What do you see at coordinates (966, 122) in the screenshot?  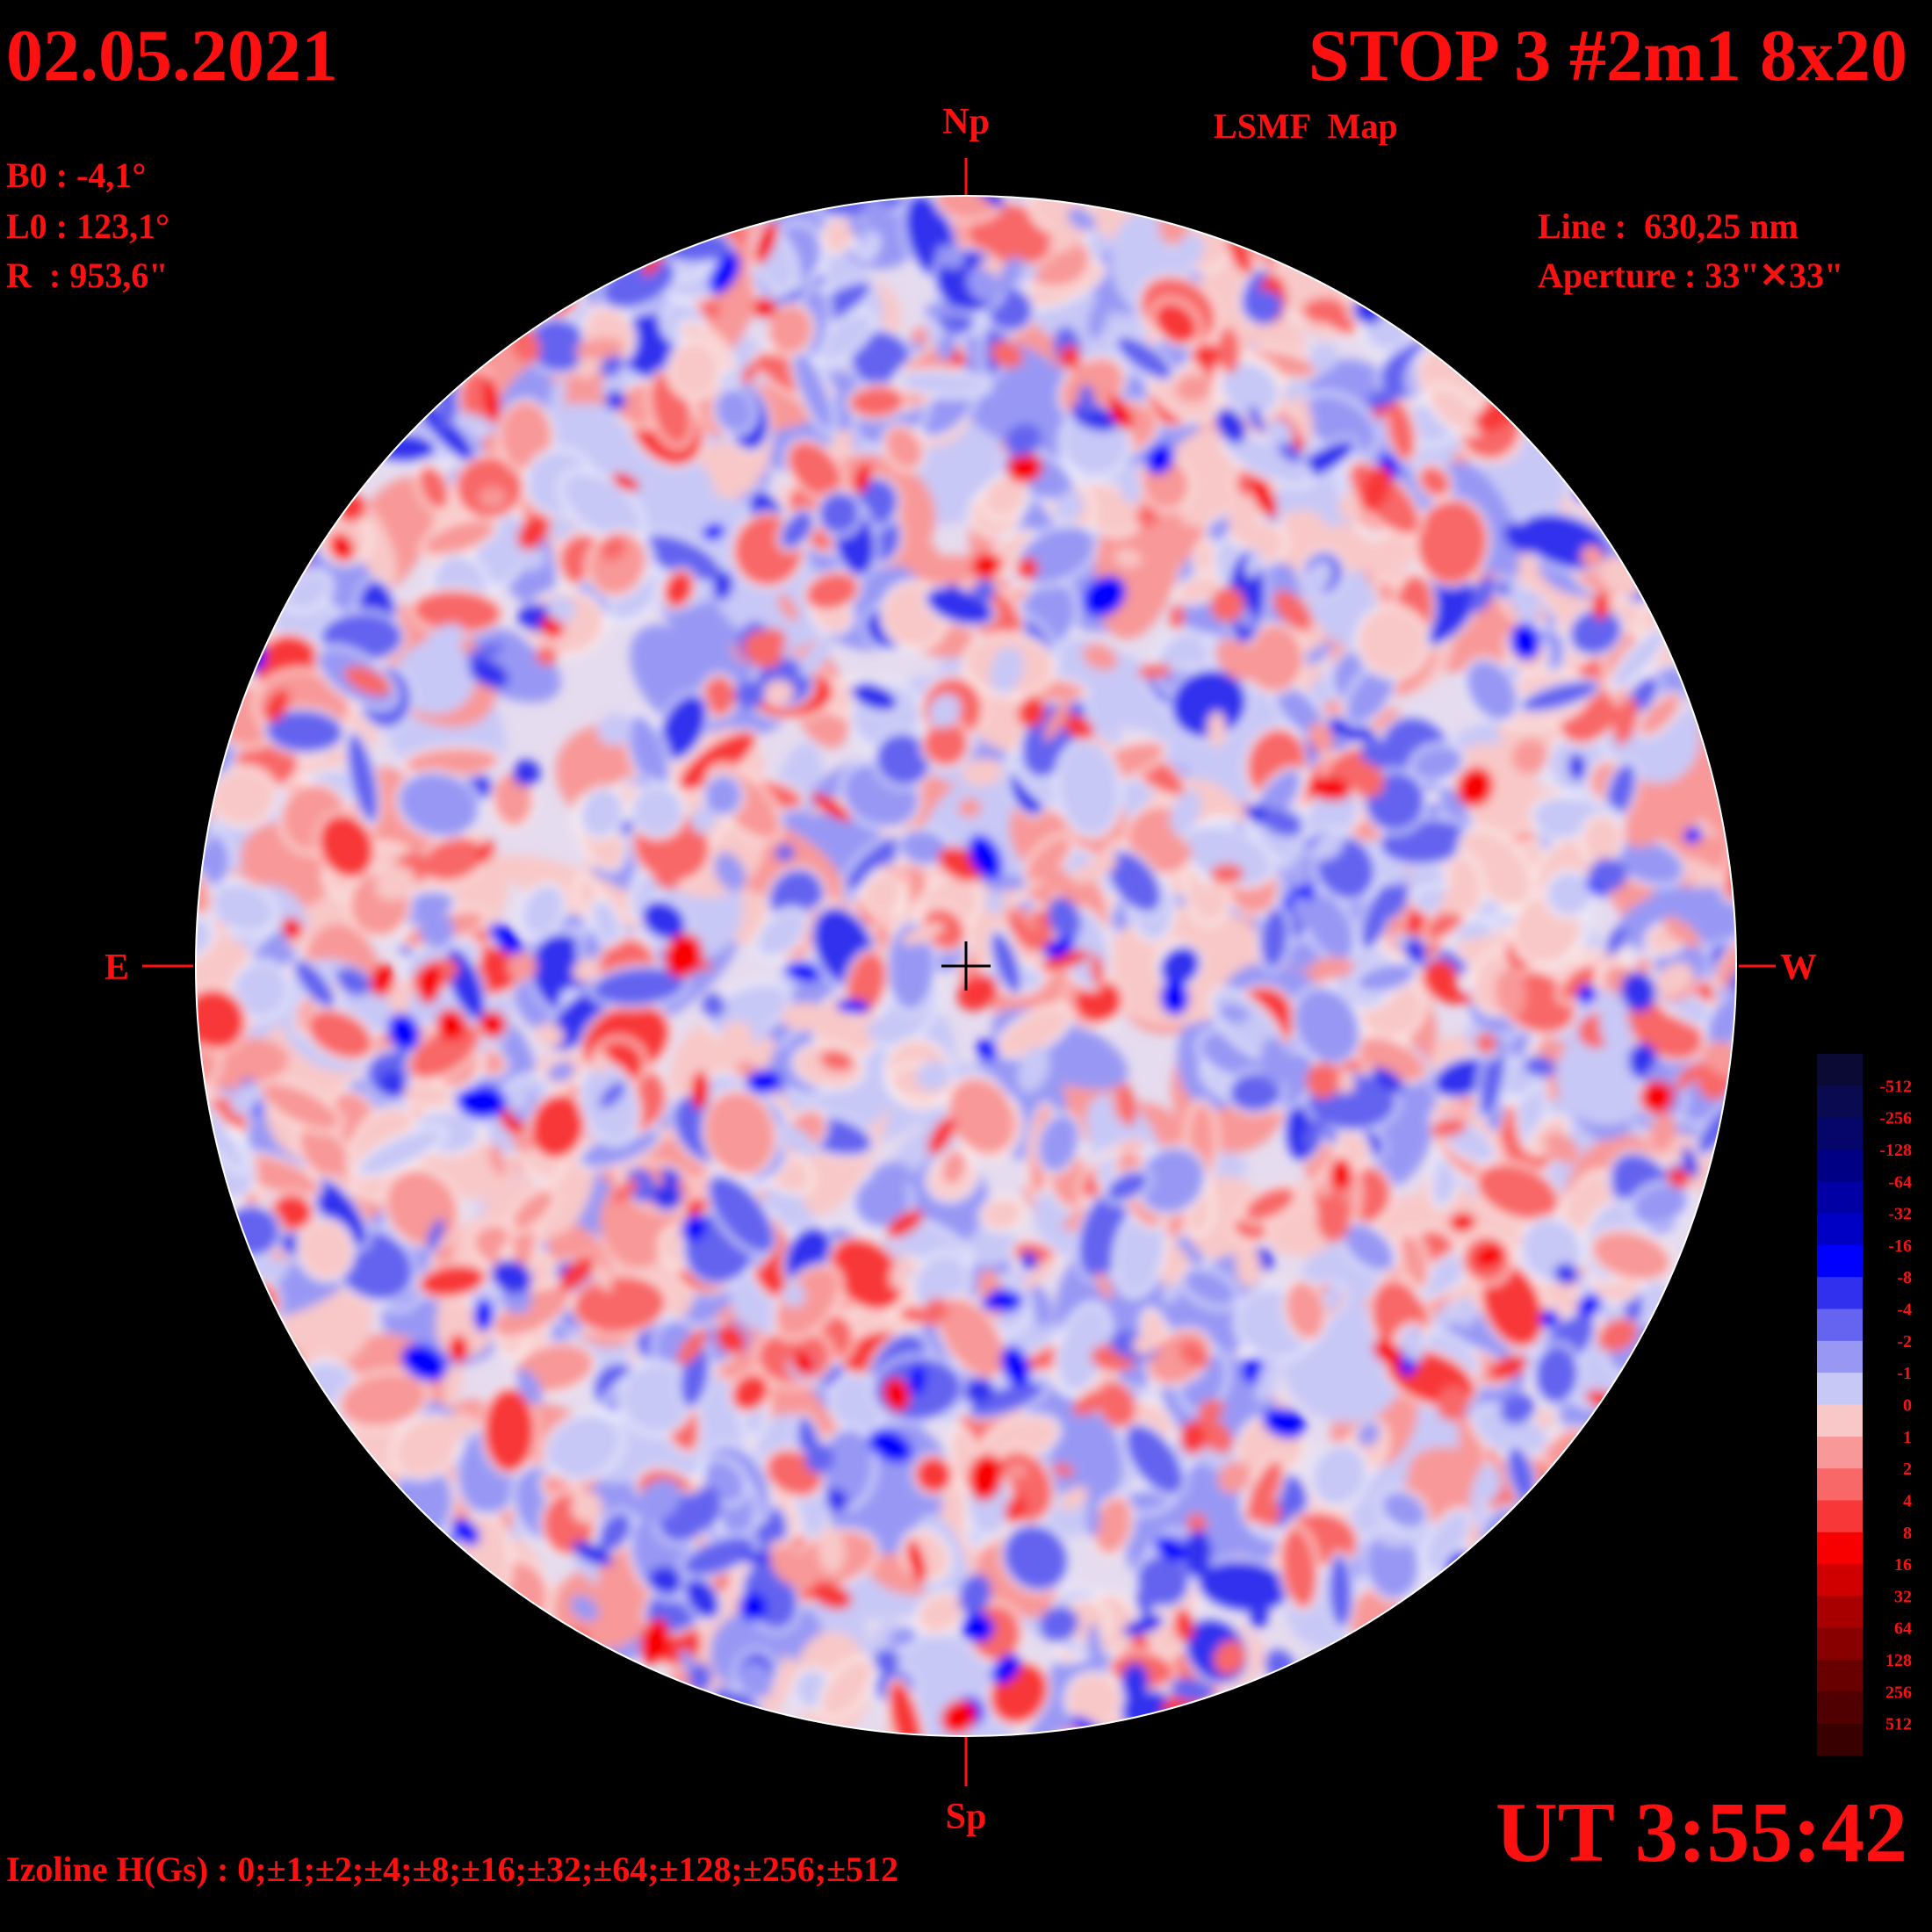 I see `north-label: Np` at bounding box center [966, 122].